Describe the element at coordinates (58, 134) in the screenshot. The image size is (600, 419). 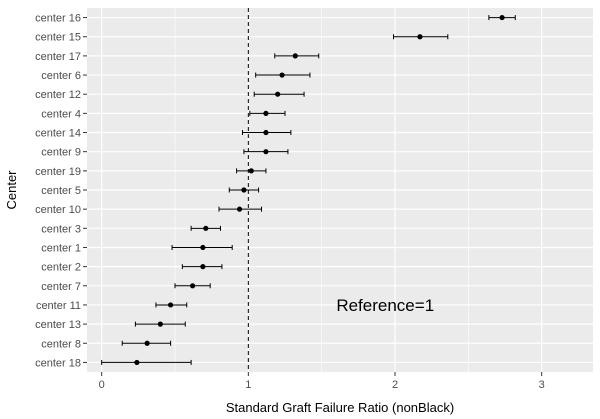
I see `y-tick-label: center 14` at that location.